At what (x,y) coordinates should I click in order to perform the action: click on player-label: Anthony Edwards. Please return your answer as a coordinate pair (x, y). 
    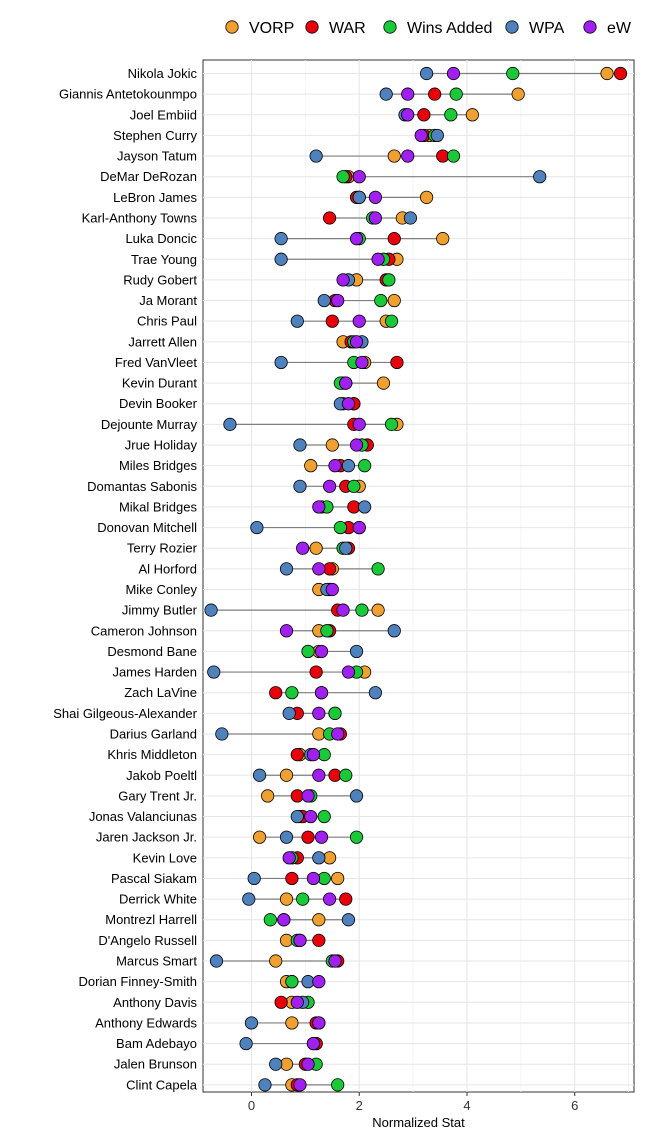
    Looking at the image, I should click on (146, 1022).